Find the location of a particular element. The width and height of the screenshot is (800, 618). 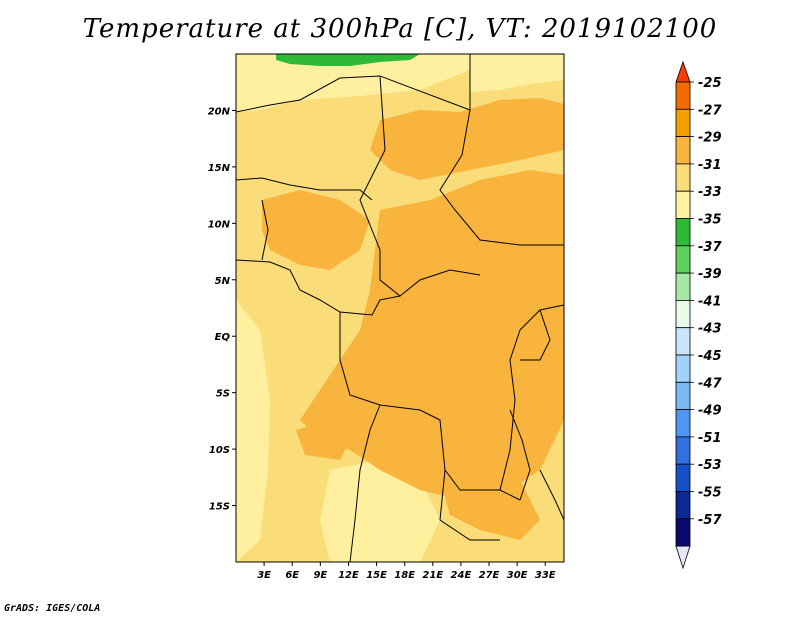

lon-tick-label: 12E is located at coordinates (348, 575).